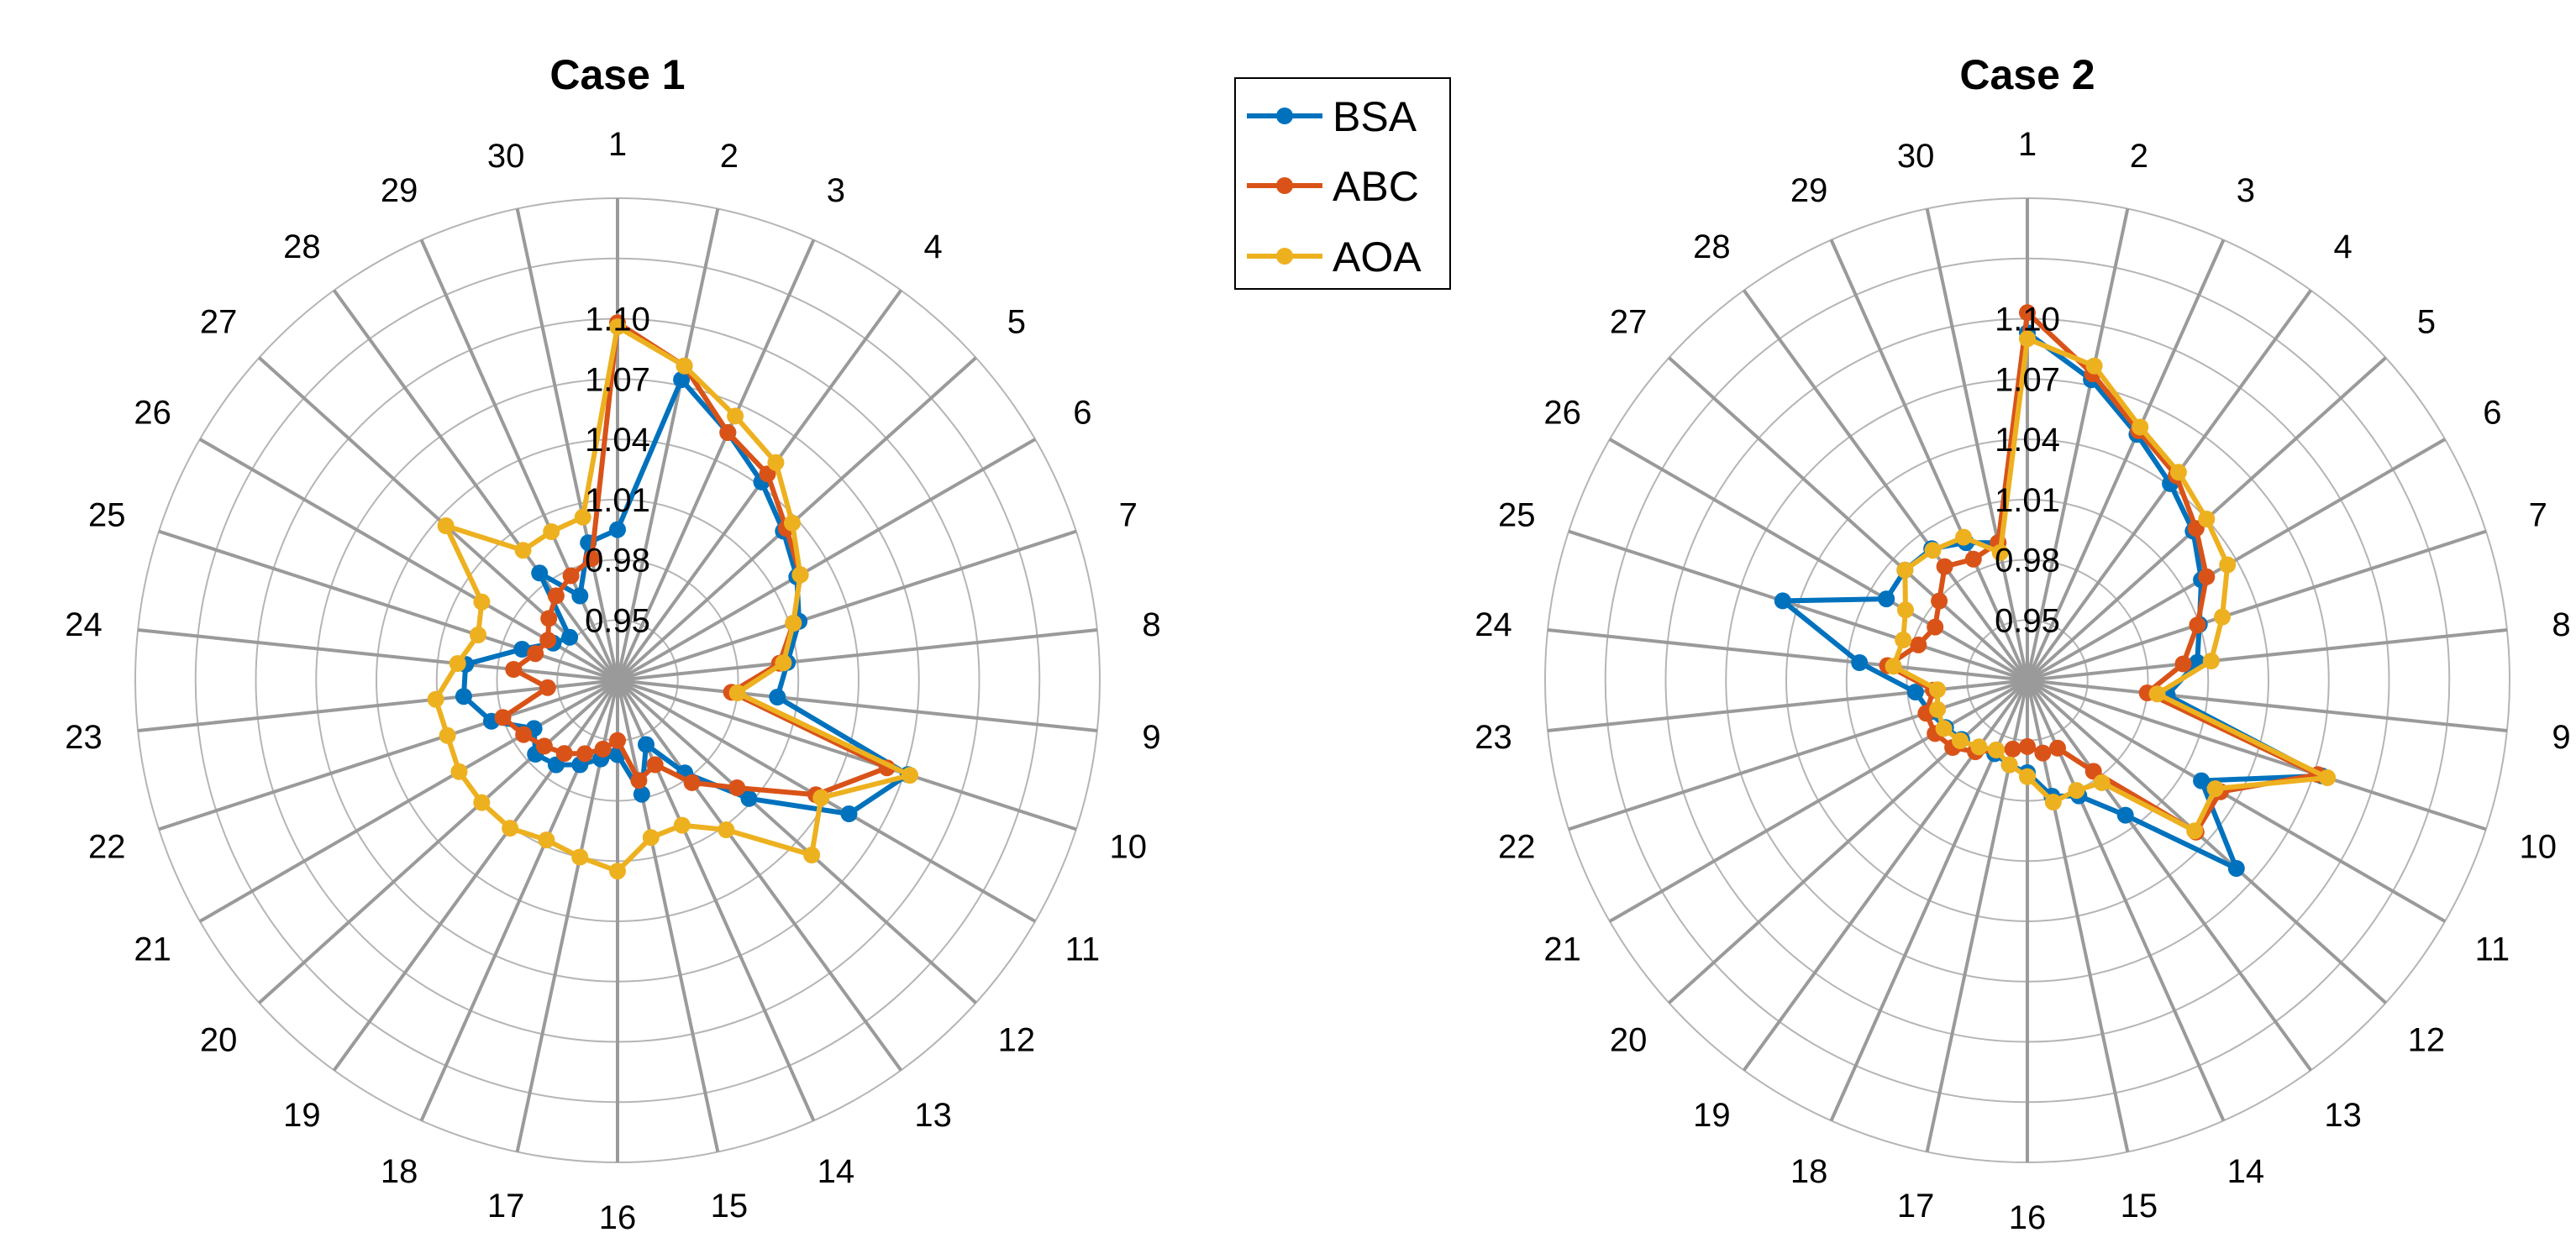 The height and width of the screenshot is (1243, 2576). Describe the element at coordinates (2027, 380) in the screenshot. I see `ring-tick-label: 1.07` at that location.